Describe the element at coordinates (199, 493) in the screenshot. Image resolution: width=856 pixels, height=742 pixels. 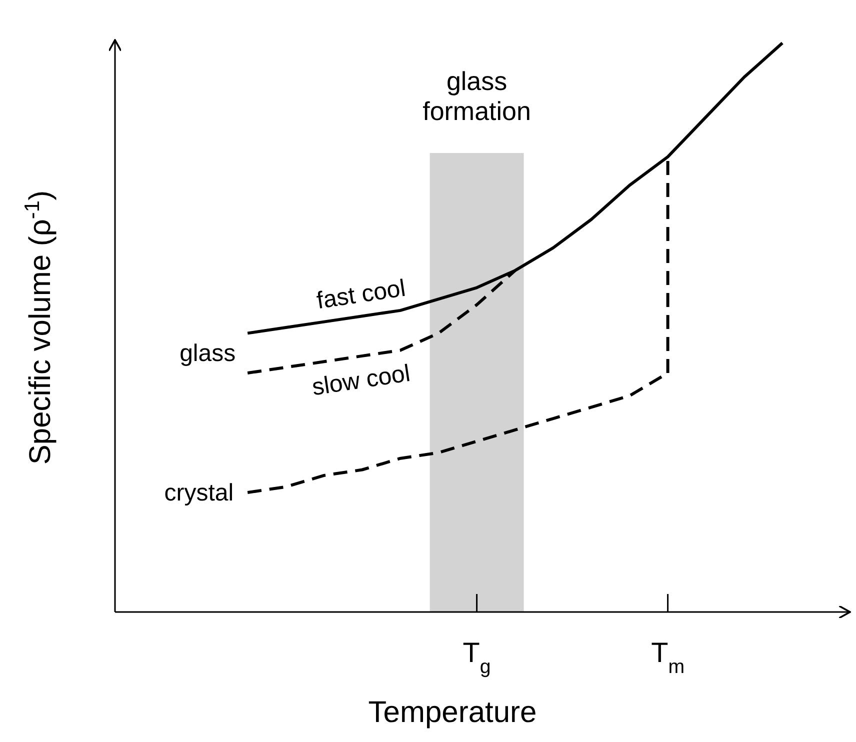
I see `series-label: crystal` at that location.